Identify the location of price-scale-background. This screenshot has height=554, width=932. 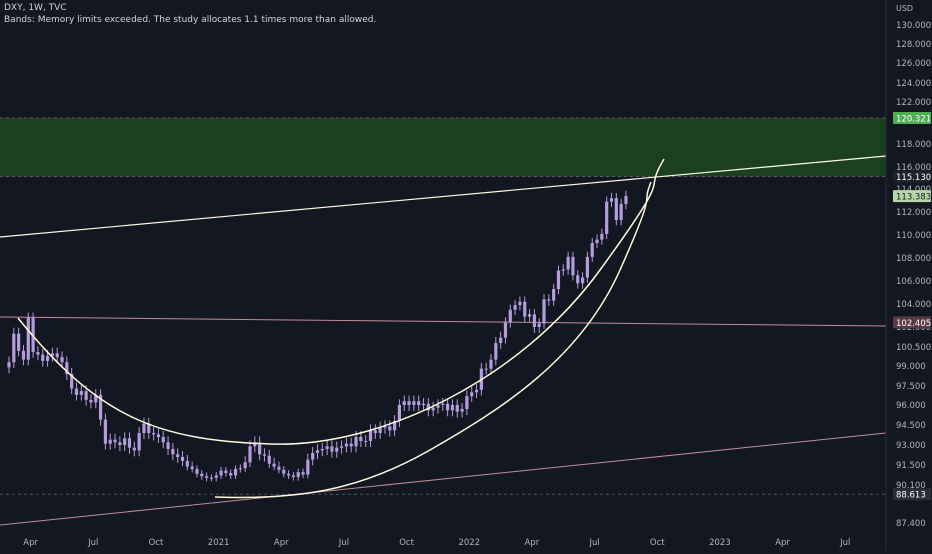
(909, 275).